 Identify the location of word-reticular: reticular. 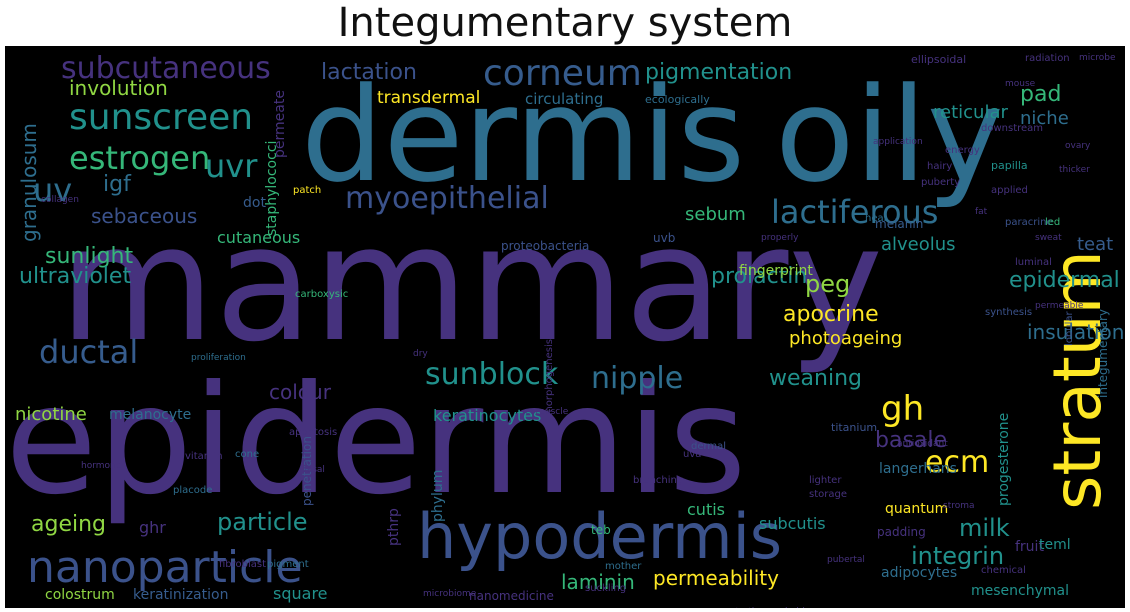
(970, 112).